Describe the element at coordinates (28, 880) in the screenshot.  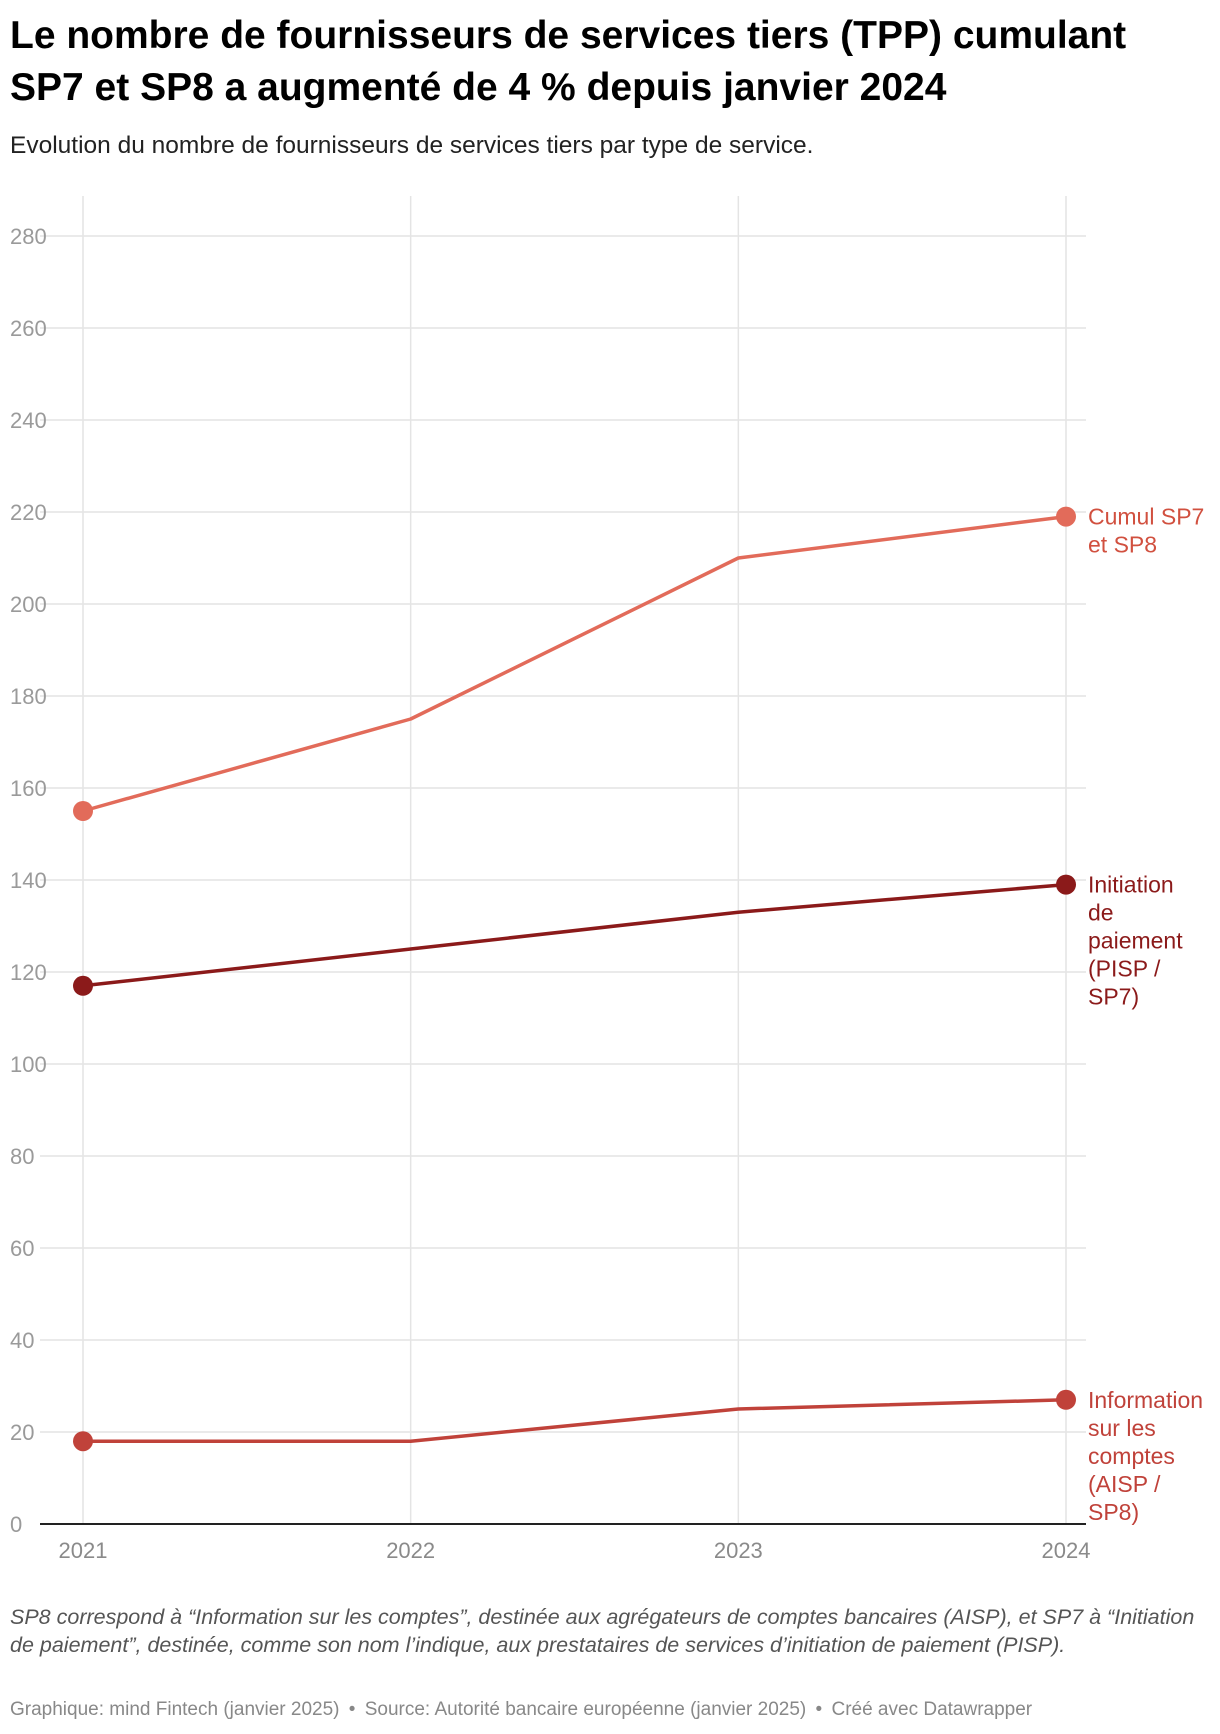
I see `y-tick-label: 140` at that location.